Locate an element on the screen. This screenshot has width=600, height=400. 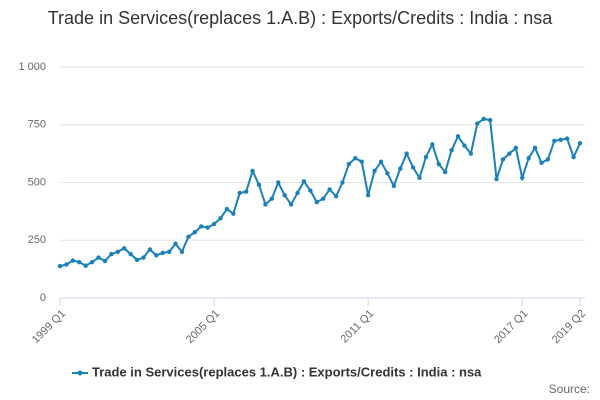
x-tick-label: 1999 Q1 is located at coordinates (49, 327).